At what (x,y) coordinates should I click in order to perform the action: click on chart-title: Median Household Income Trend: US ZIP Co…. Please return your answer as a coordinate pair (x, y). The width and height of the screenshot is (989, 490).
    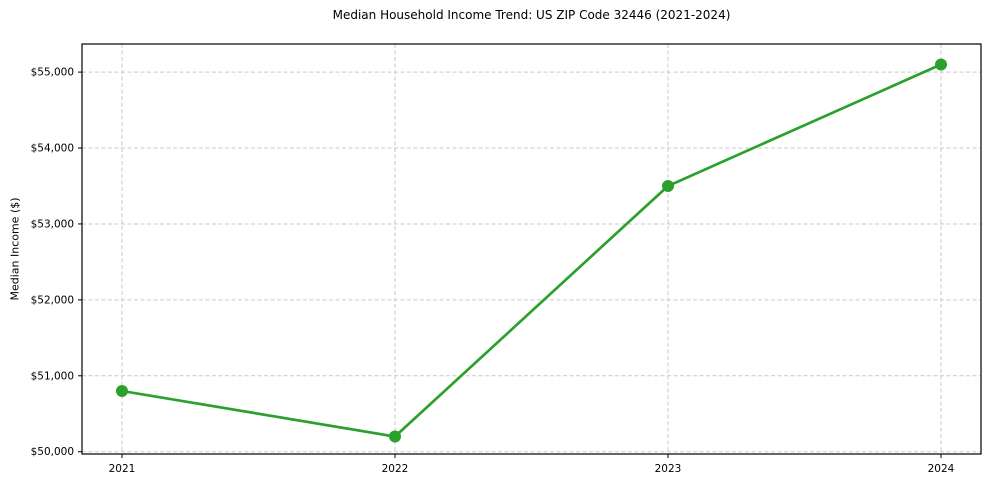
    Looking at the image, I should click on (531, 15).